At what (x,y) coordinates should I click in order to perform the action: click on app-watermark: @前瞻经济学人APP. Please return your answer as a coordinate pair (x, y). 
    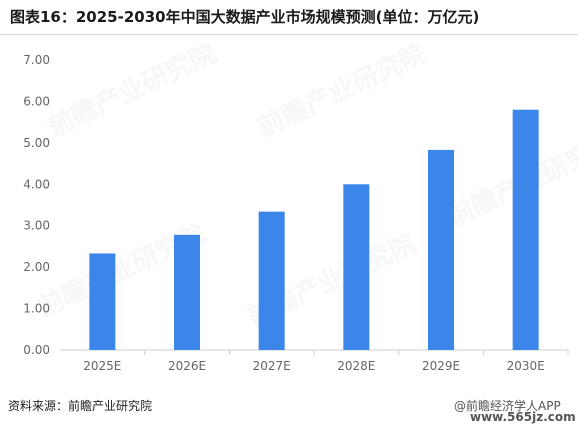
    Looking at the image, I should click on (507, 406).